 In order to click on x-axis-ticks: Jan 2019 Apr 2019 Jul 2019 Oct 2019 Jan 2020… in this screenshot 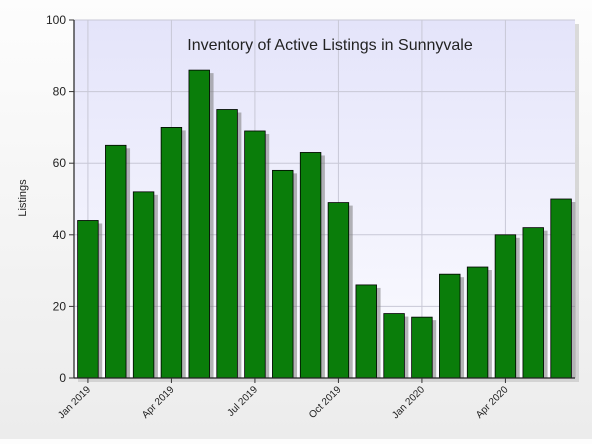, I will do `click(283, 399)`.